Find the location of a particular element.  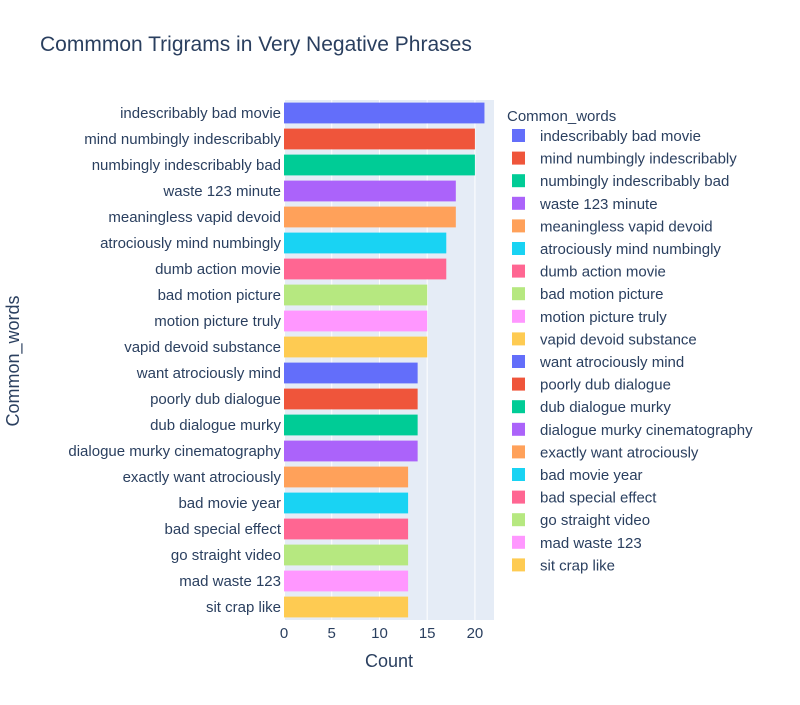

x-axis-ticks: 0 5 10 15 20 is located at coordinates (381, 633).